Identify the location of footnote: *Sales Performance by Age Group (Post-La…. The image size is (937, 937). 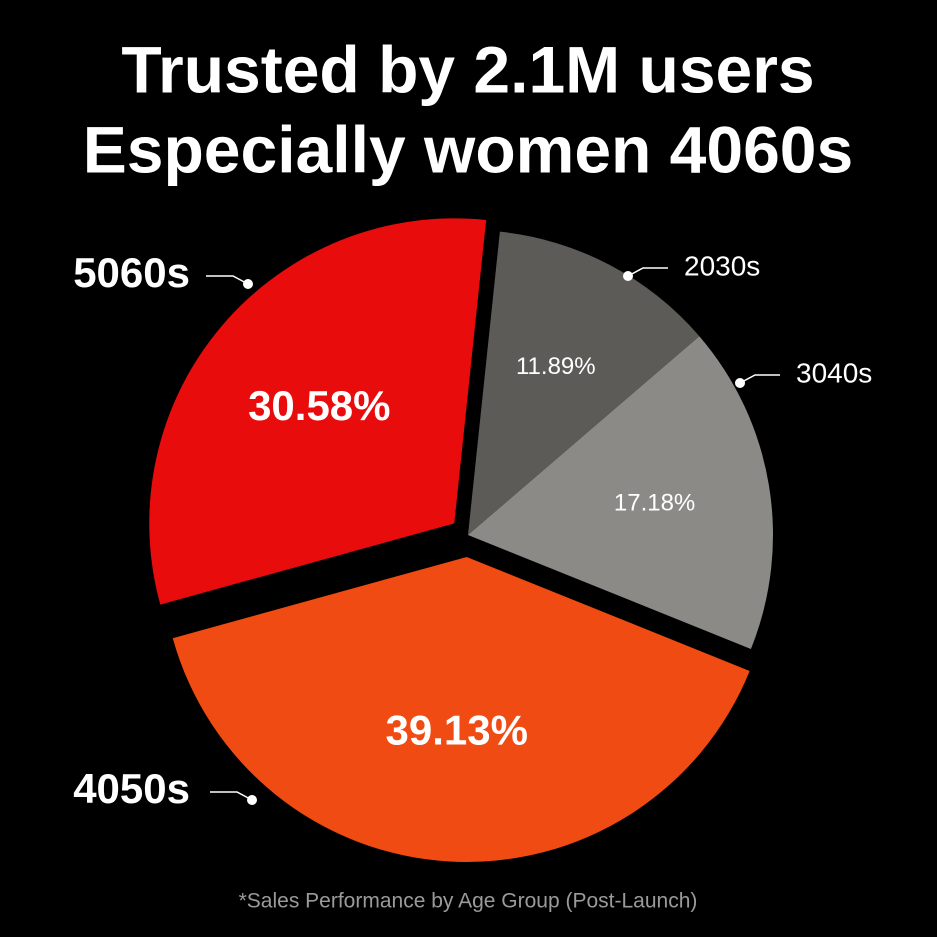
(468, 901).